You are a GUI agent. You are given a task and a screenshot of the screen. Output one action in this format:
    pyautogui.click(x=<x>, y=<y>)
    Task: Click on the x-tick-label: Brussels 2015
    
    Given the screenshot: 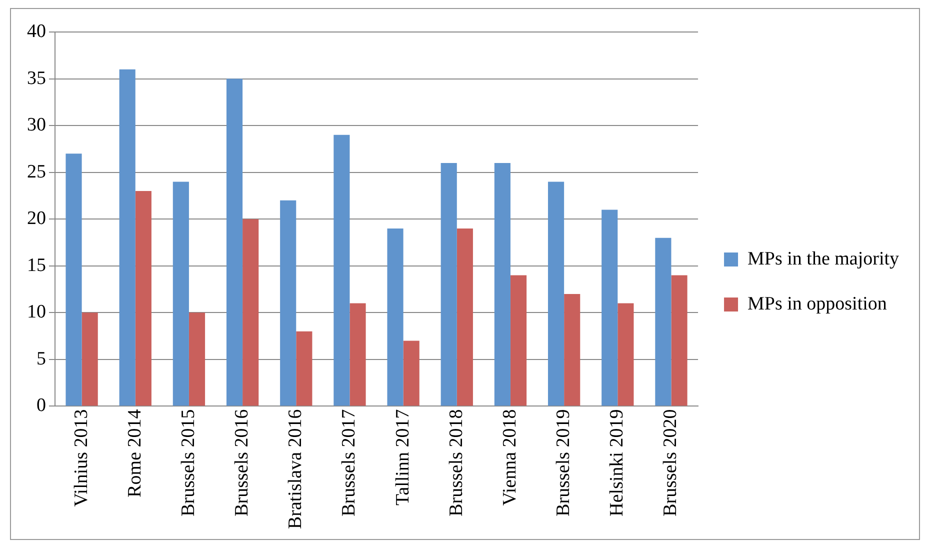 What is the action you would take?
    pyautogui.click(x=188, y=462)
    